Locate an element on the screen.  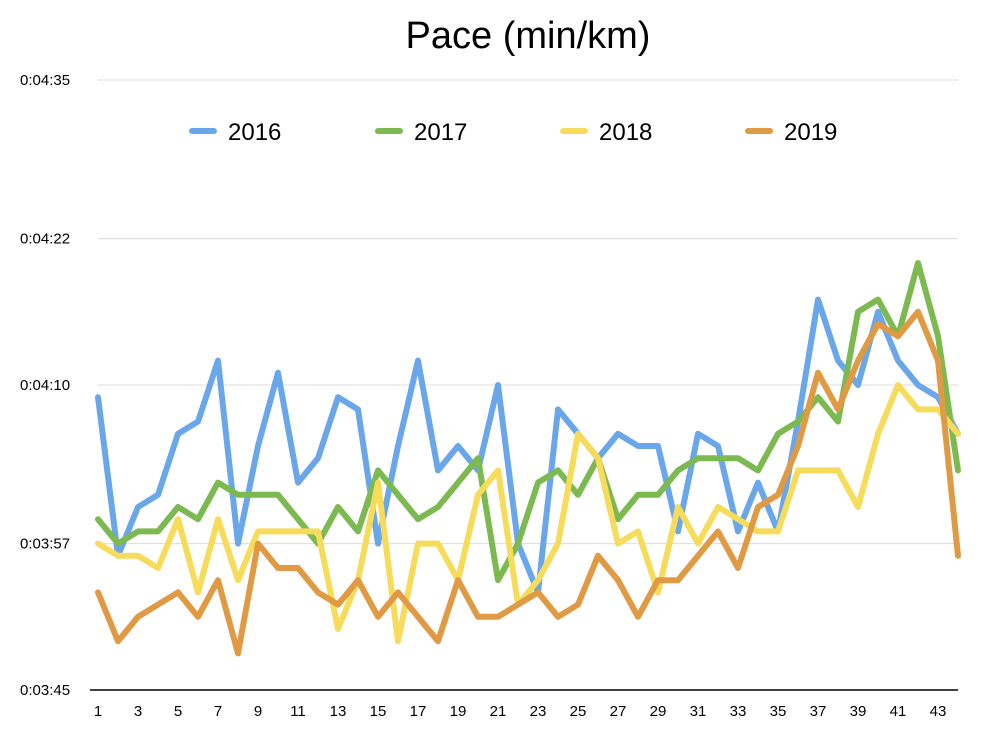
x-tick-label: 39 is located at coordinates (858, 711).